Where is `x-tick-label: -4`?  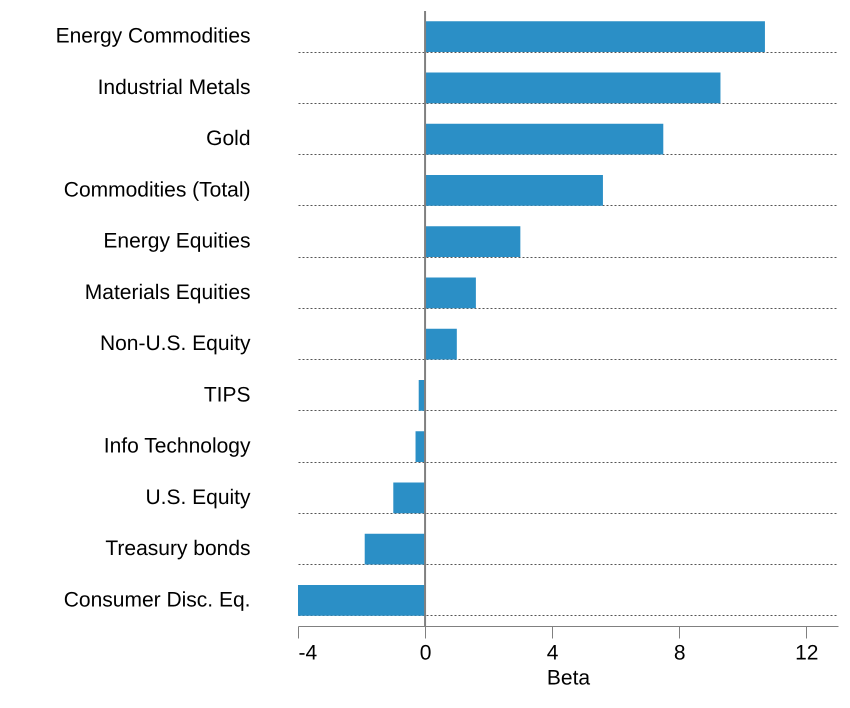 x-tick-label: -4 is located at coordinates (308, 653).